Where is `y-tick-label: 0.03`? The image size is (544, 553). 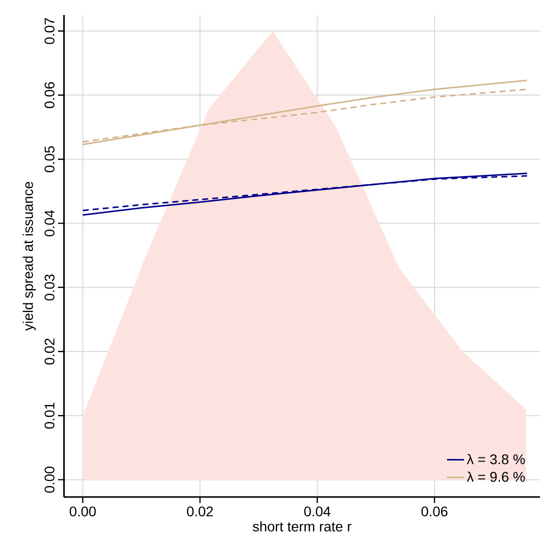 y-tick-label: 0.03 is located at coordinates (49, 287).